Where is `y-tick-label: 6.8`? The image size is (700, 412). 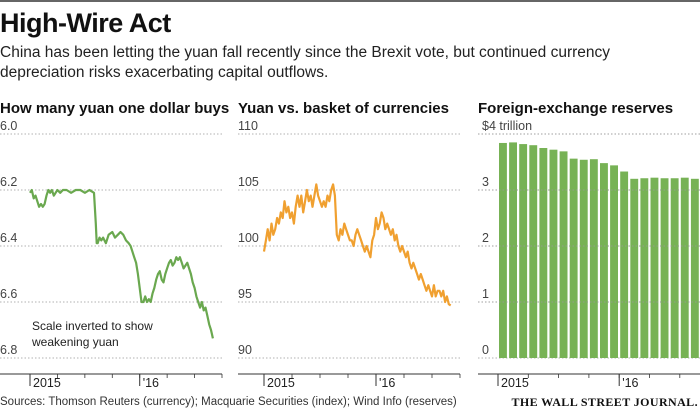
y-tick-label: 6.8 is located at coordinates (8, 350).